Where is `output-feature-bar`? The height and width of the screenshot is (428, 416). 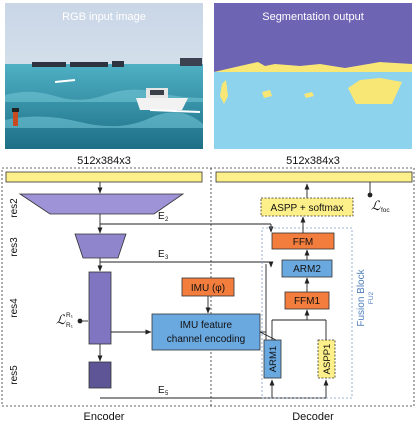 output-feature-bar is located at coordinates (314, 177).